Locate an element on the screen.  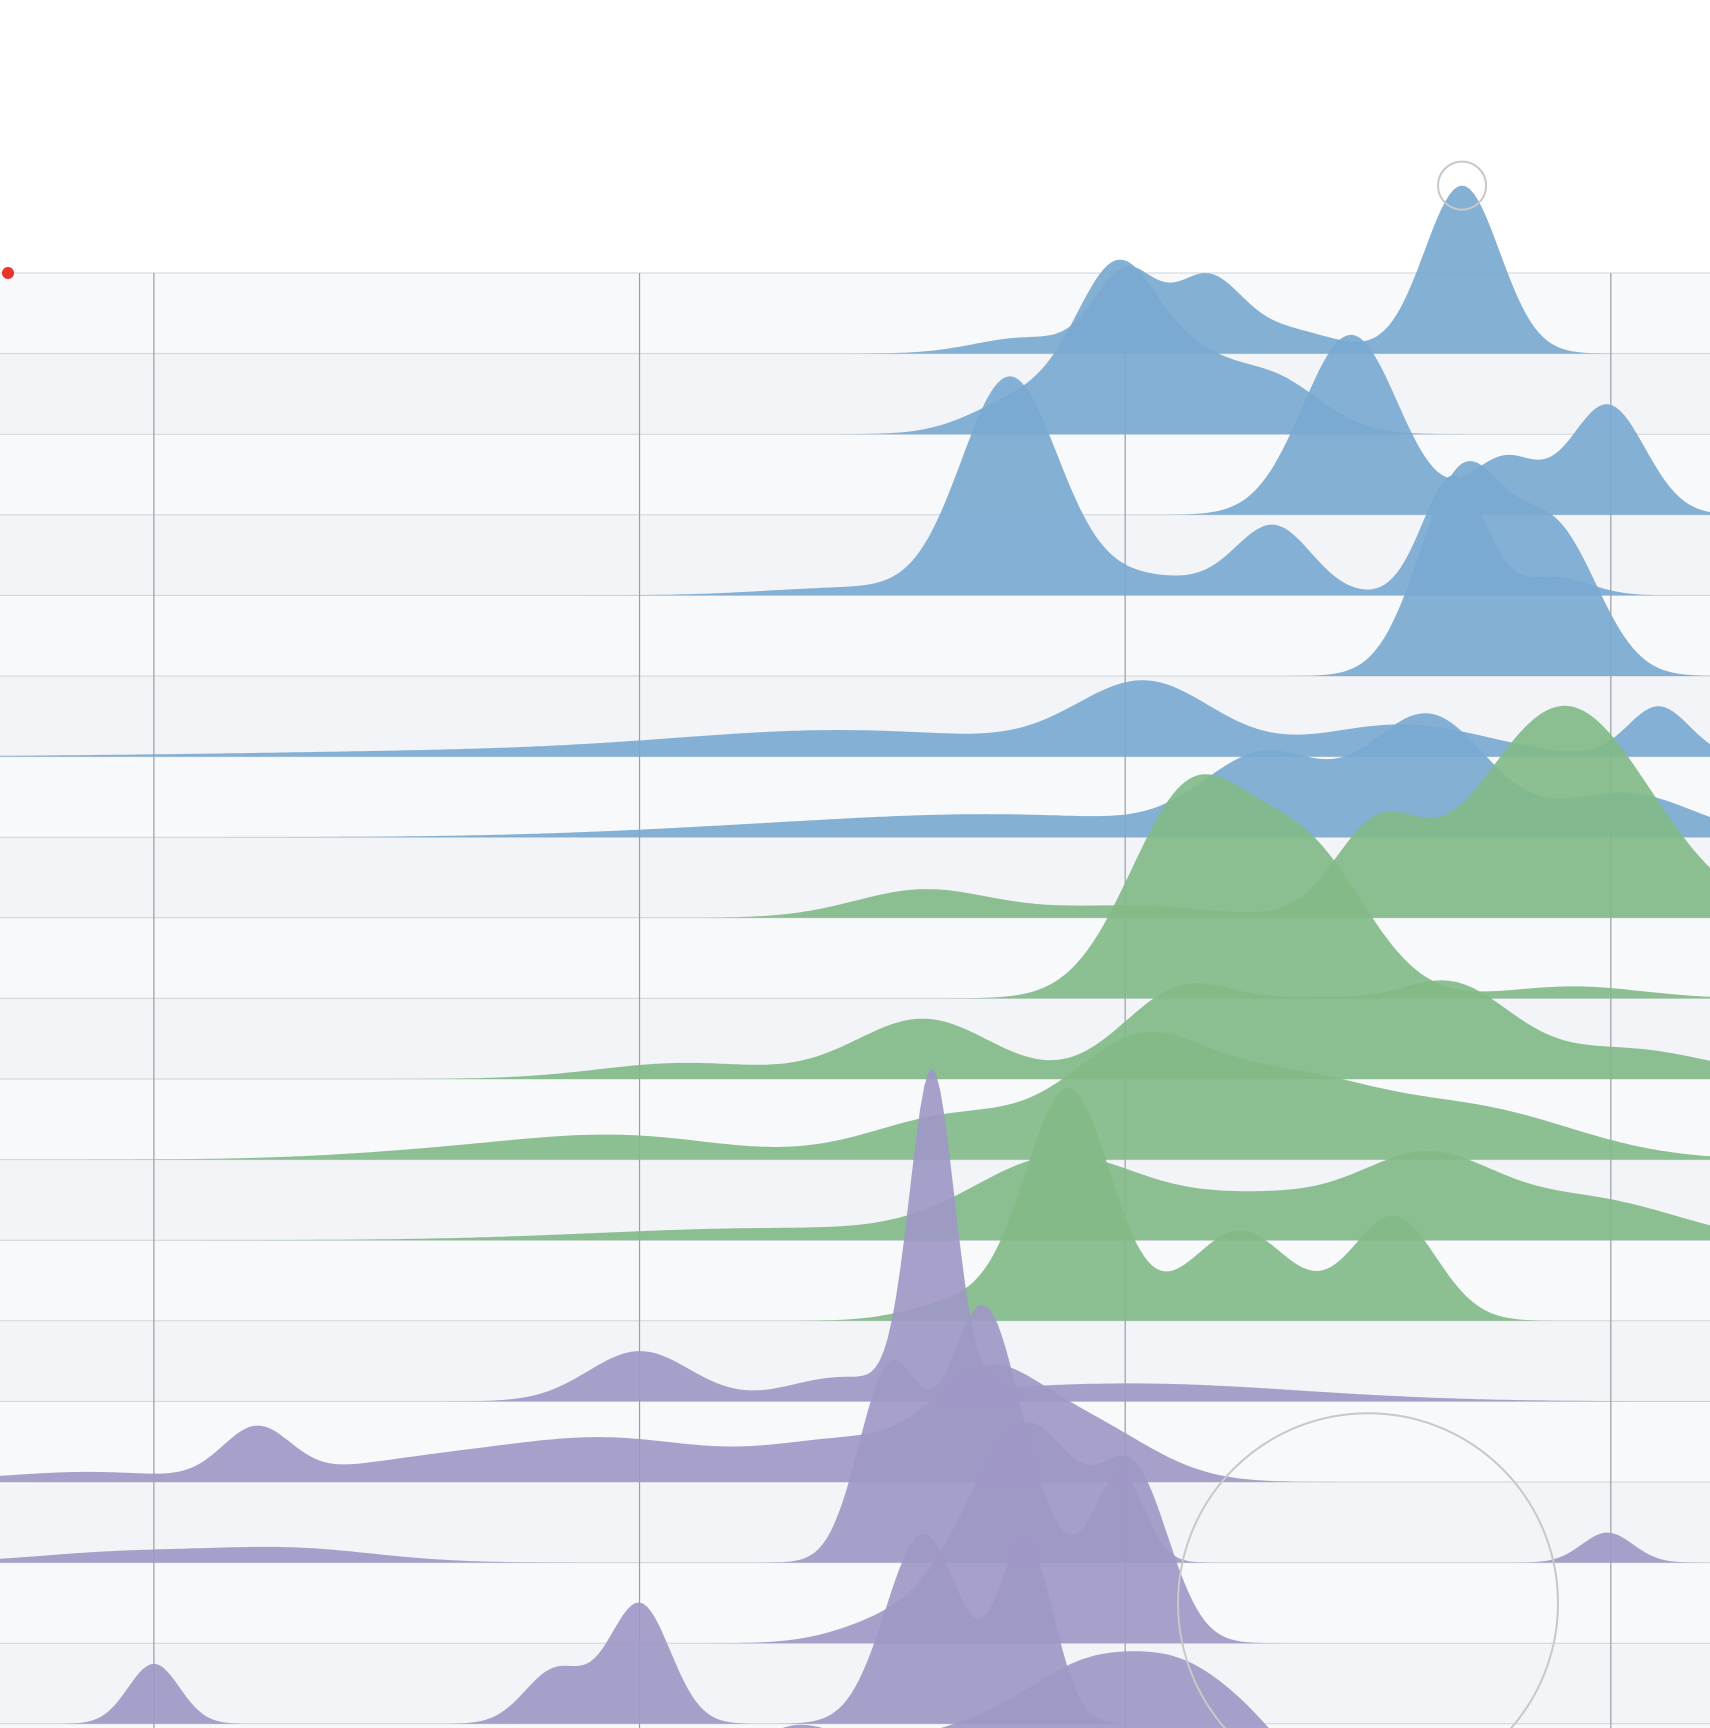
peak-annotation-circle is located at coordinates (1462, 185).